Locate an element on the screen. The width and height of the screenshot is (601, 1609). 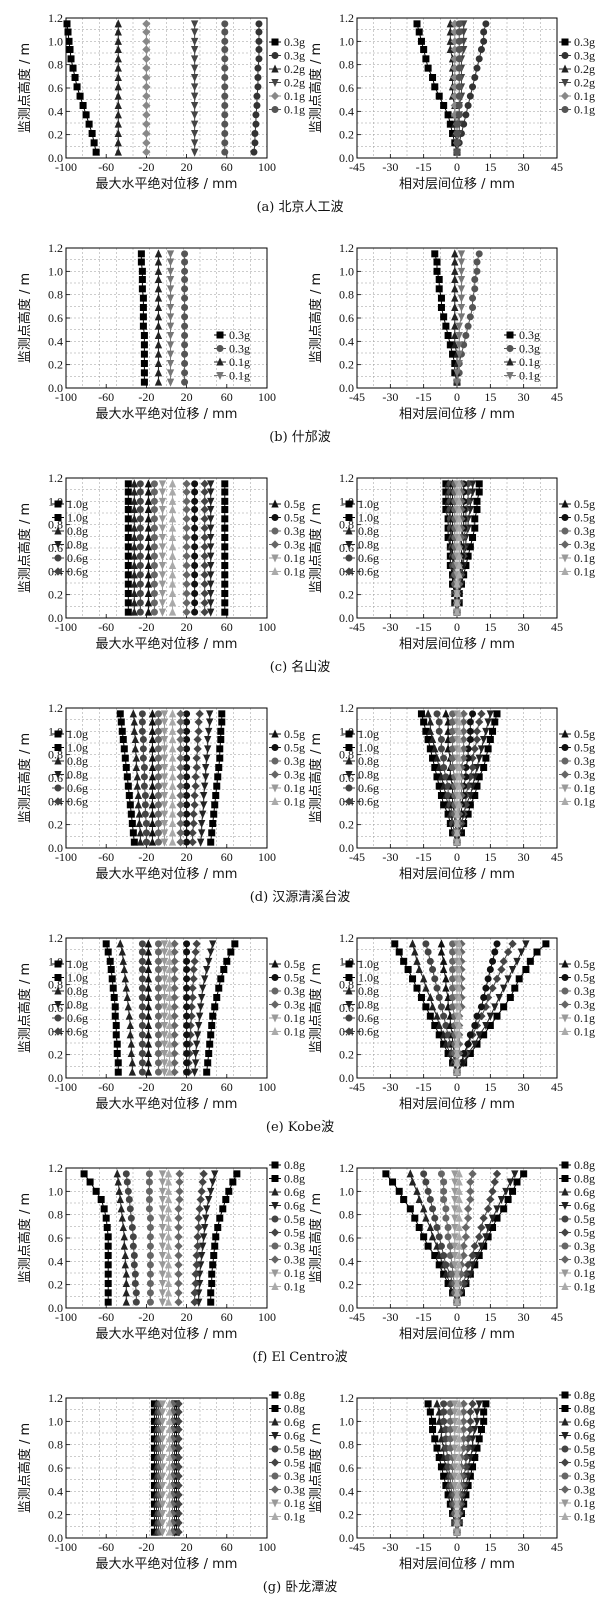
x-tick-label: 15 is located at coordinates (490, 1317).